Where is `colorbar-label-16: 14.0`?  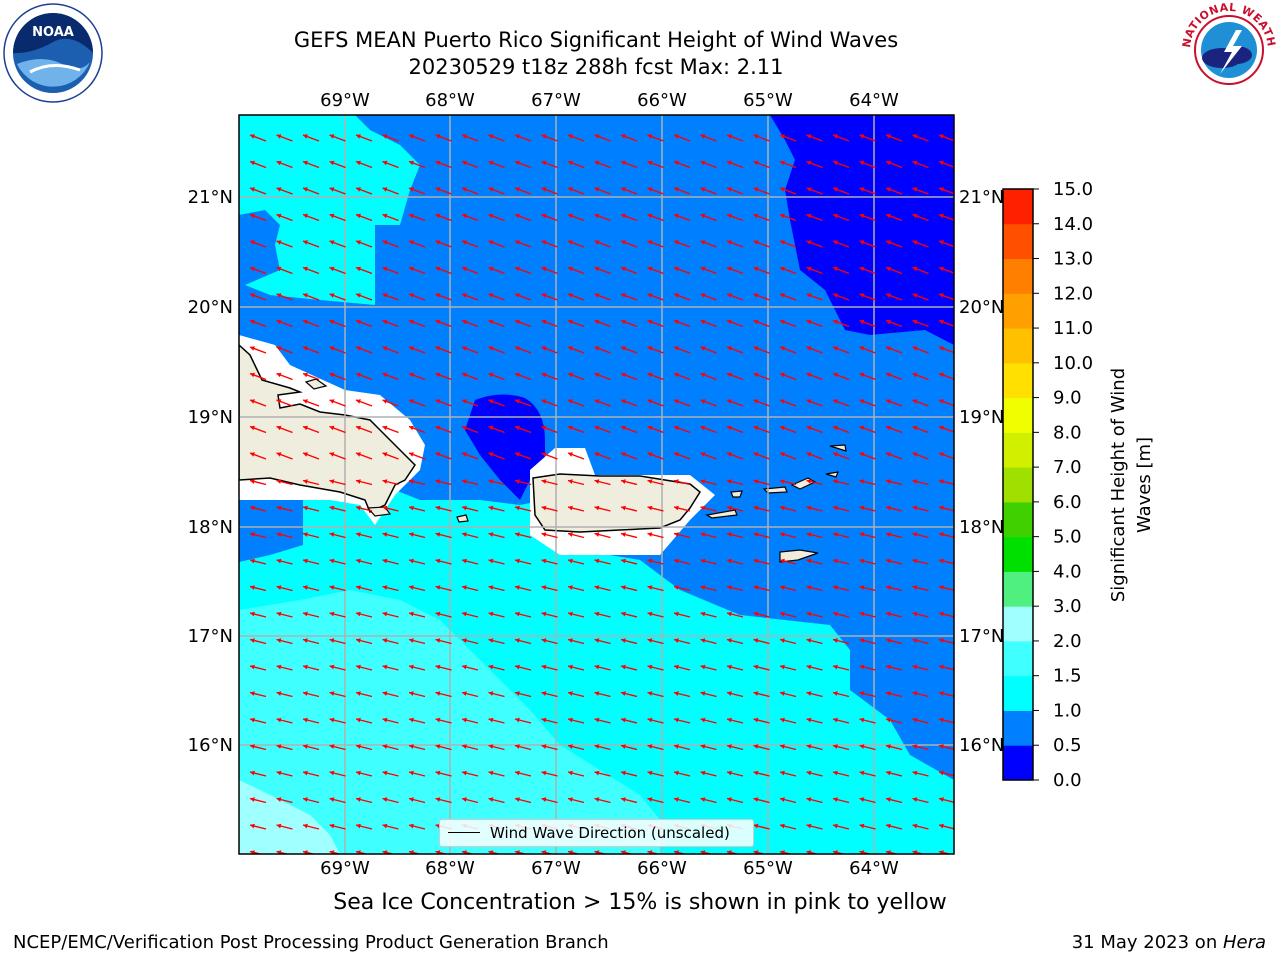 colorbar-label-16: 14.0 is located at coordinates (1073, 224).